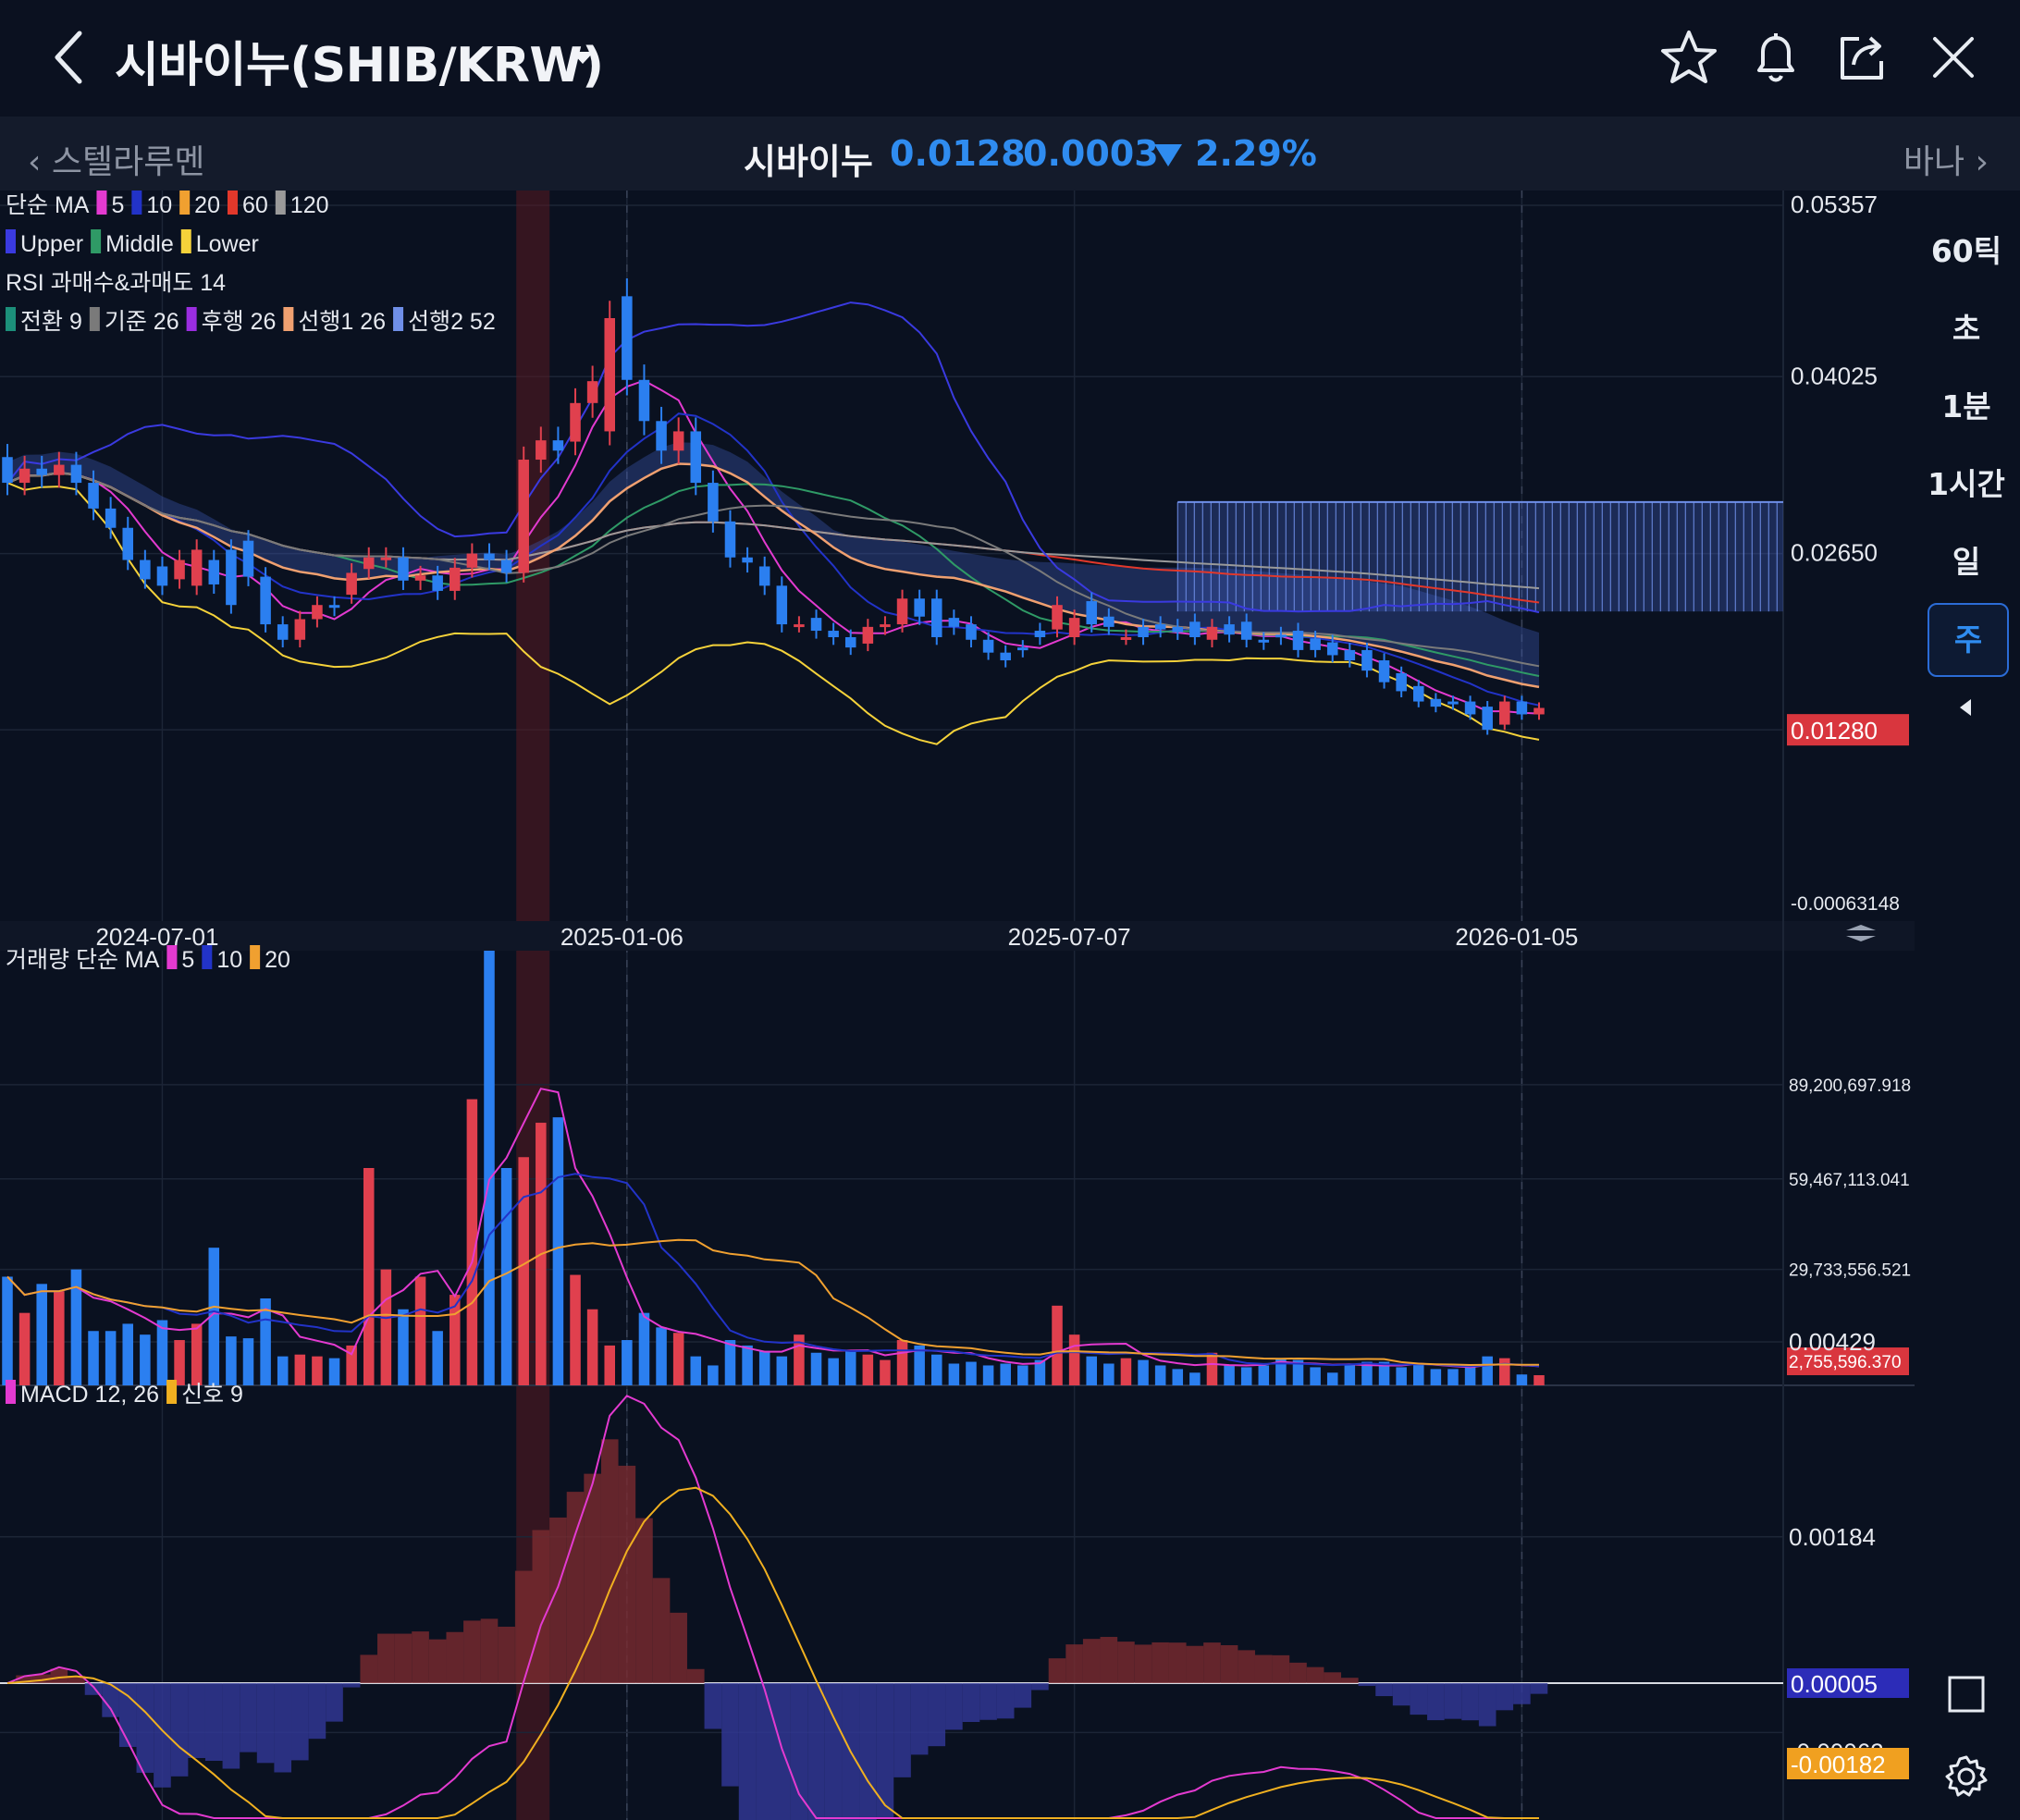 This screenshot has height=1820, width=2020. Describe the element at coordinates (1091, 153) in the screenshot. I see `ticker-change: 0.0003` at that location.